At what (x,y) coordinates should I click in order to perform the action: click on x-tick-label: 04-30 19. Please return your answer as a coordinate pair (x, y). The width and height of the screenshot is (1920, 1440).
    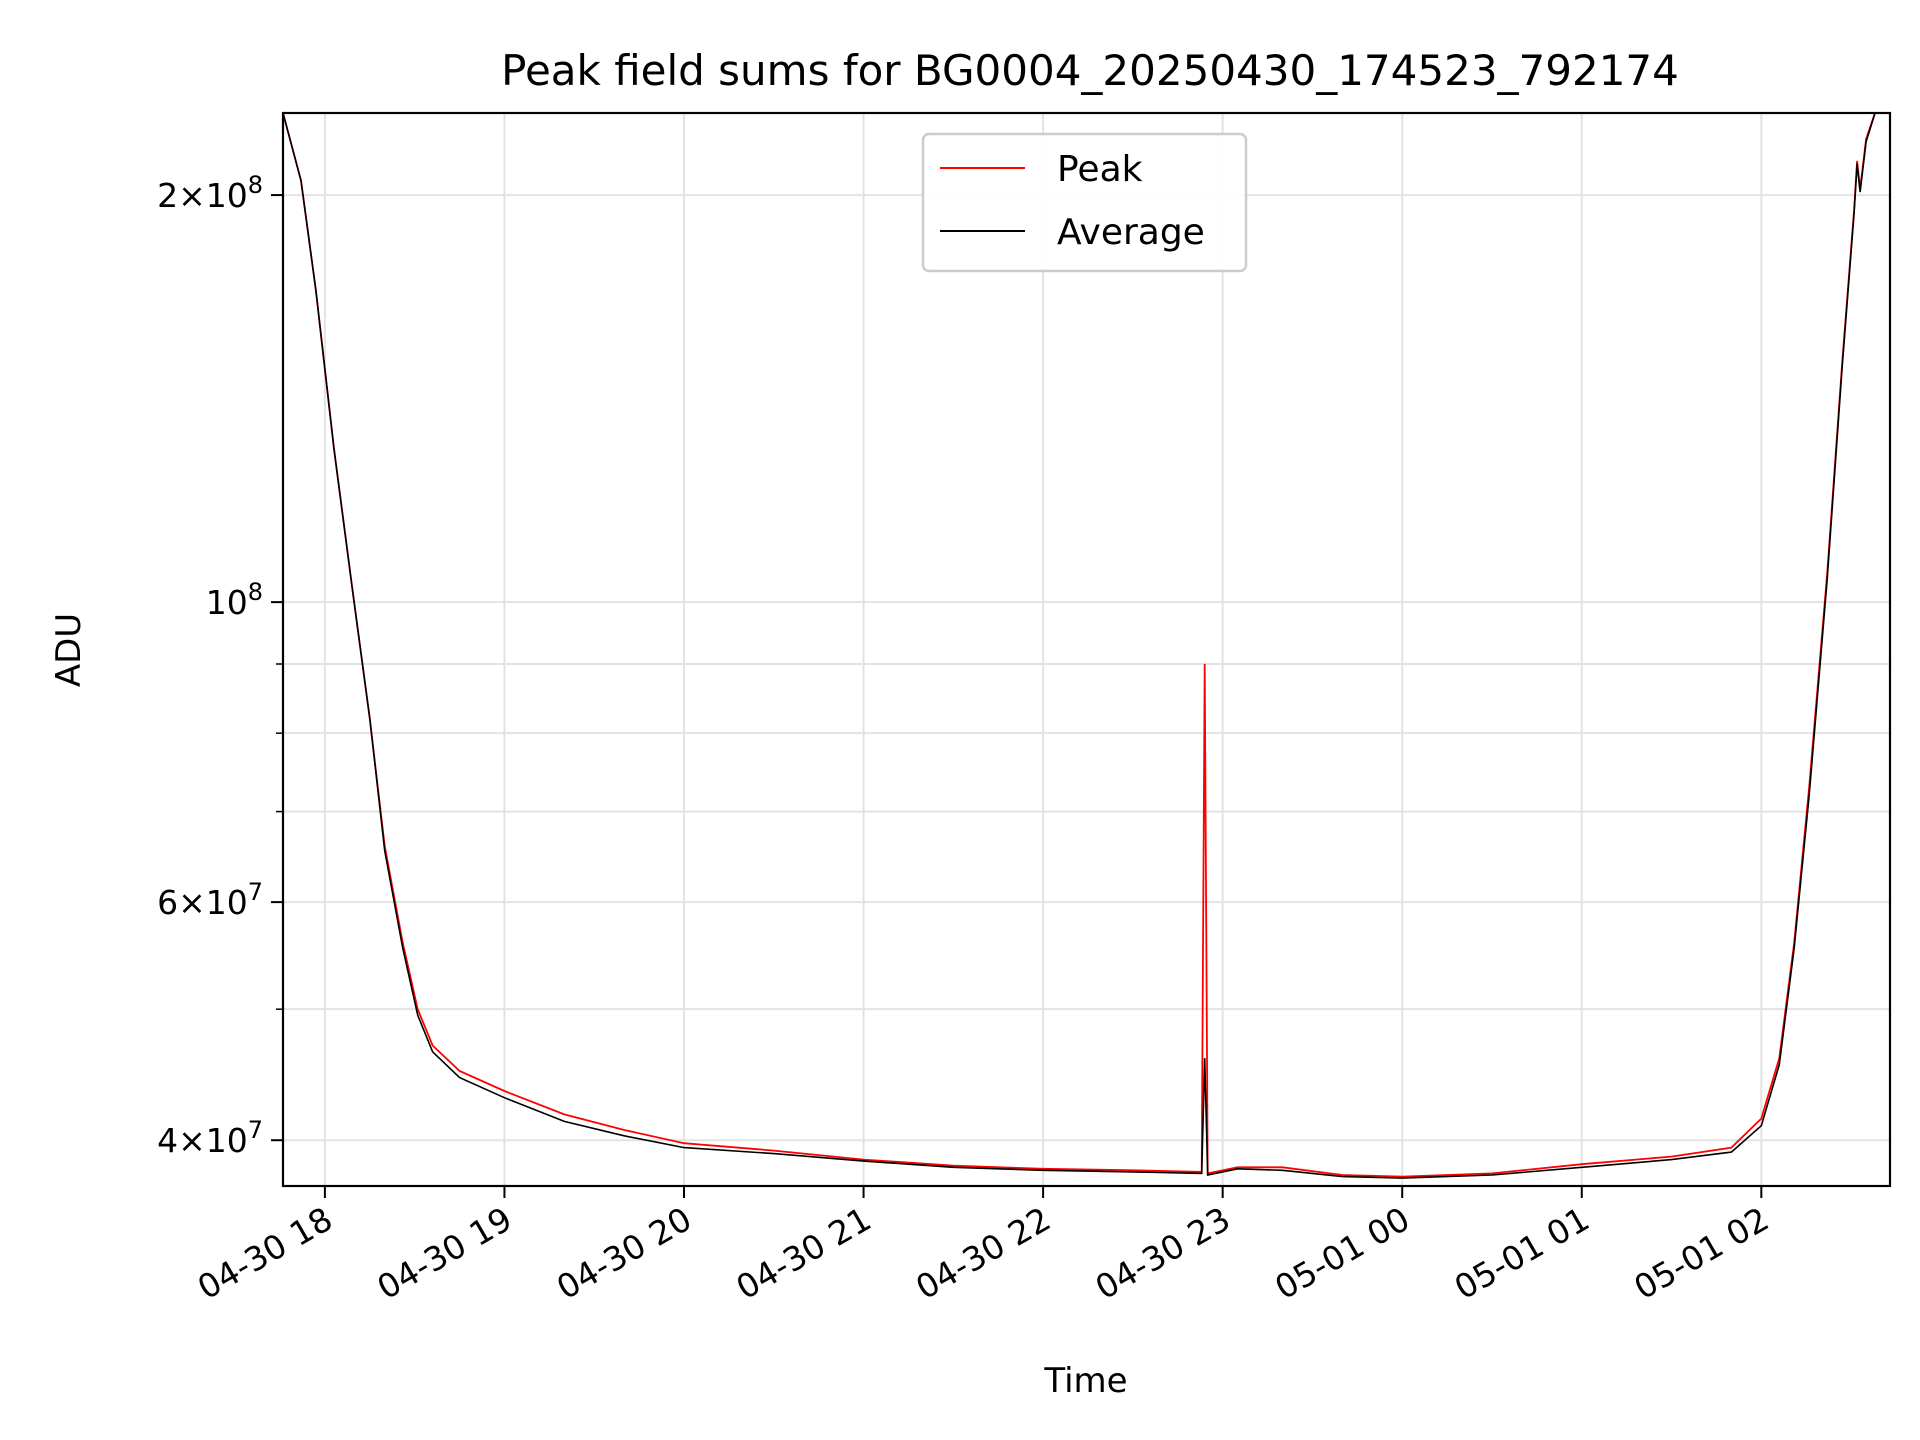
    Looking at the image, I should click on (444, 1253).